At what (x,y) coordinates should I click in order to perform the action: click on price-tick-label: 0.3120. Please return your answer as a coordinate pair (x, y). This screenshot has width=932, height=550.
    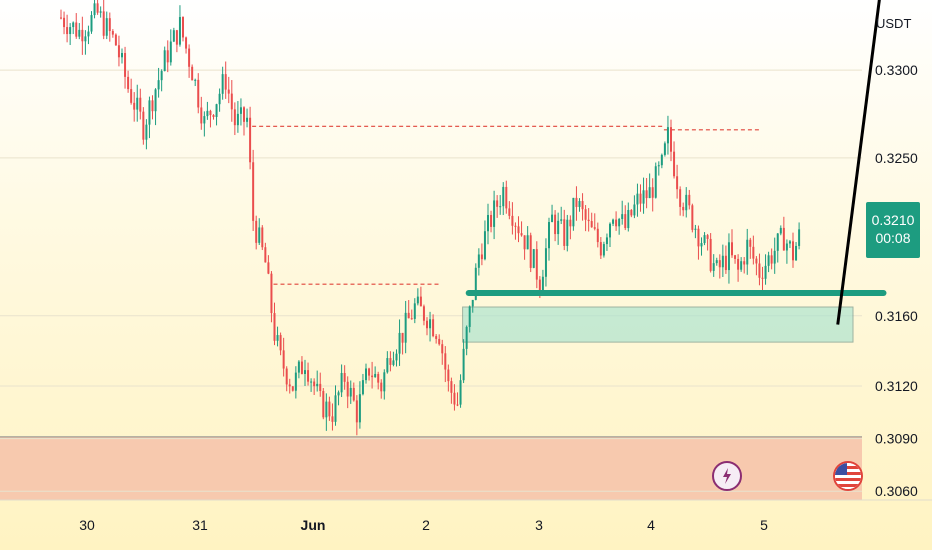
    Looking at the image, I should click on (896, 386).